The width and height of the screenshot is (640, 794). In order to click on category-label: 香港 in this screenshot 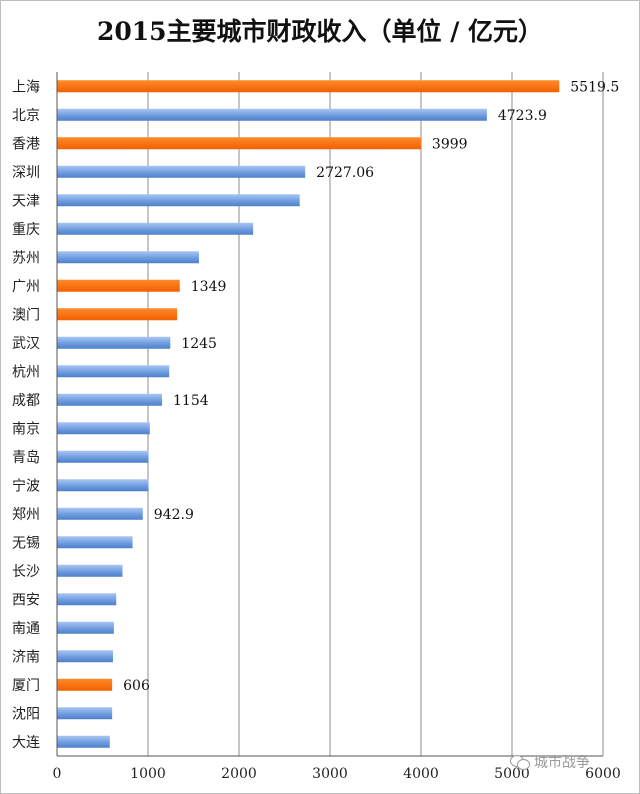, I will do `click(26, 144)`.